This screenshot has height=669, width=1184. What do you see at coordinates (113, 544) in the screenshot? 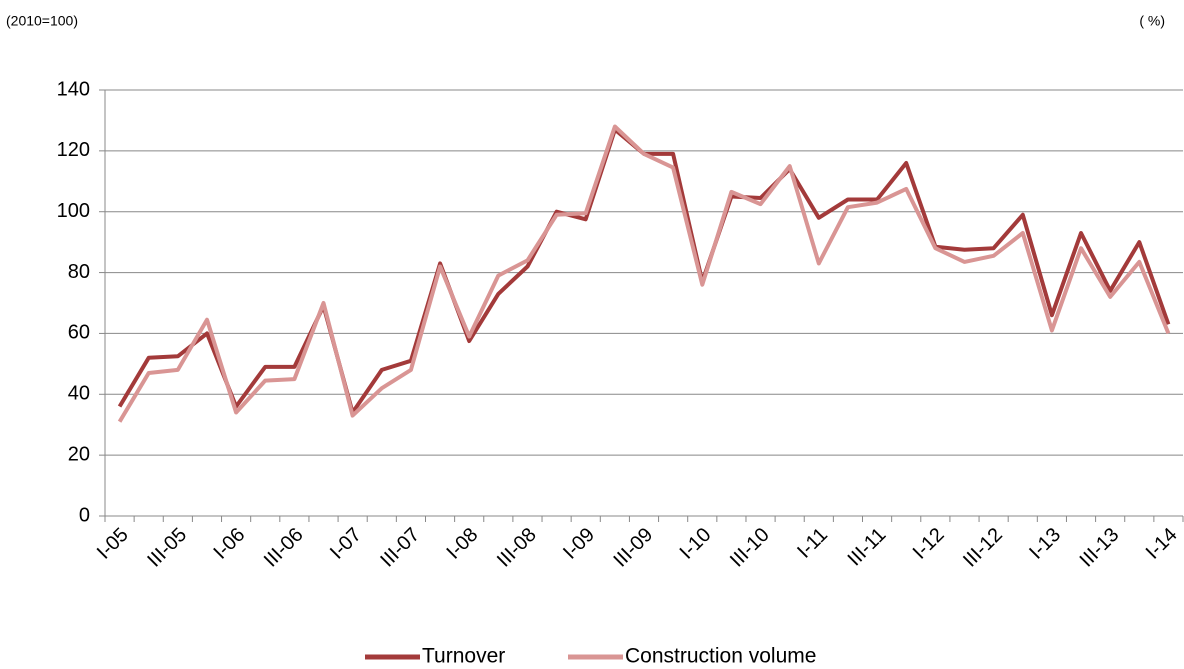
I see `x-tick-label: I-05` at bounding box center [113, 544].